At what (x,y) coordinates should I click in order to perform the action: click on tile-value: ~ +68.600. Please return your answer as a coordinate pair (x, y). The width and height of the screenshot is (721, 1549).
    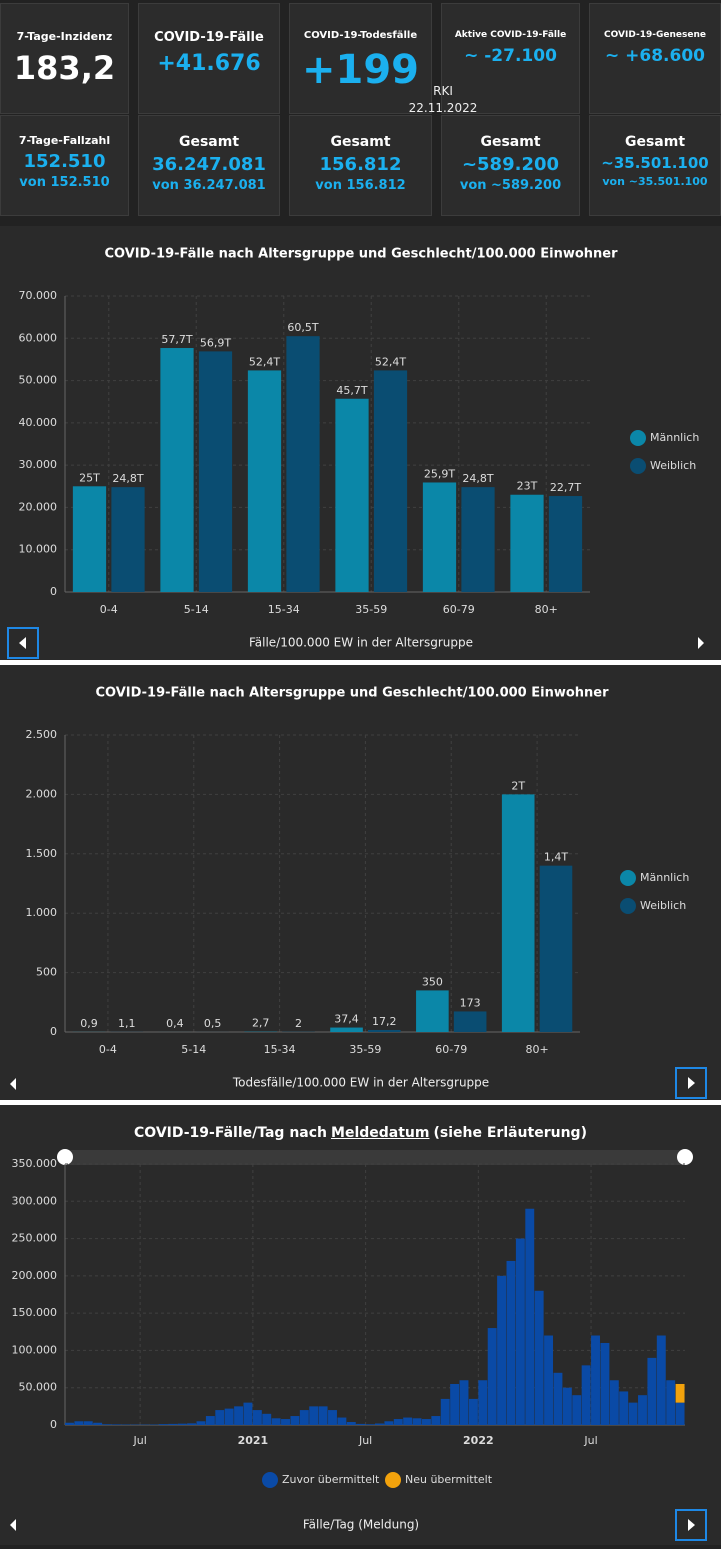
    Looking at the image, I should click on (655, 56).